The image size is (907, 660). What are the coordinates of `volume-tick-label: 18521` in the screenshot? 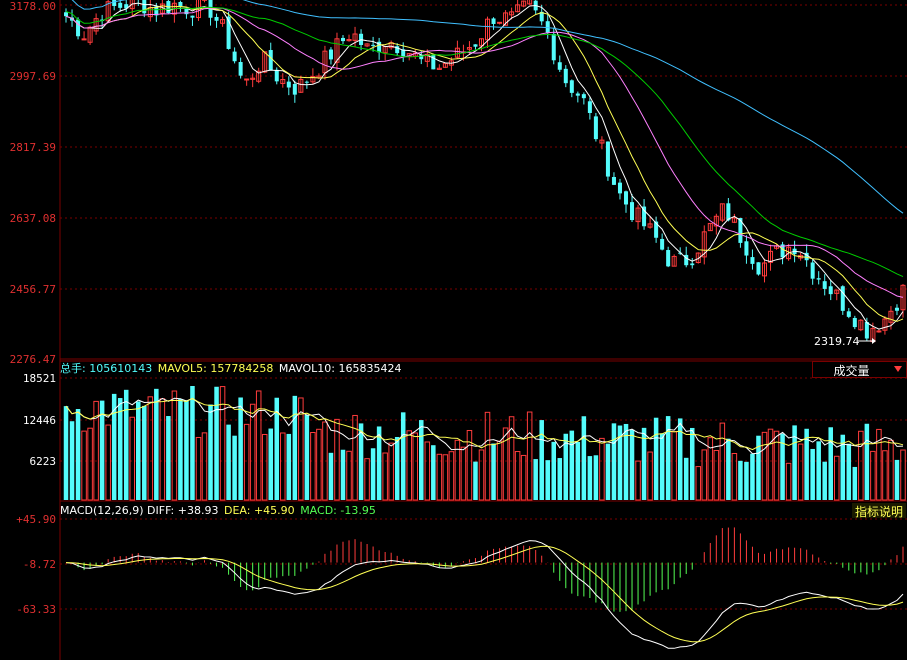 It's located at (39, 378).